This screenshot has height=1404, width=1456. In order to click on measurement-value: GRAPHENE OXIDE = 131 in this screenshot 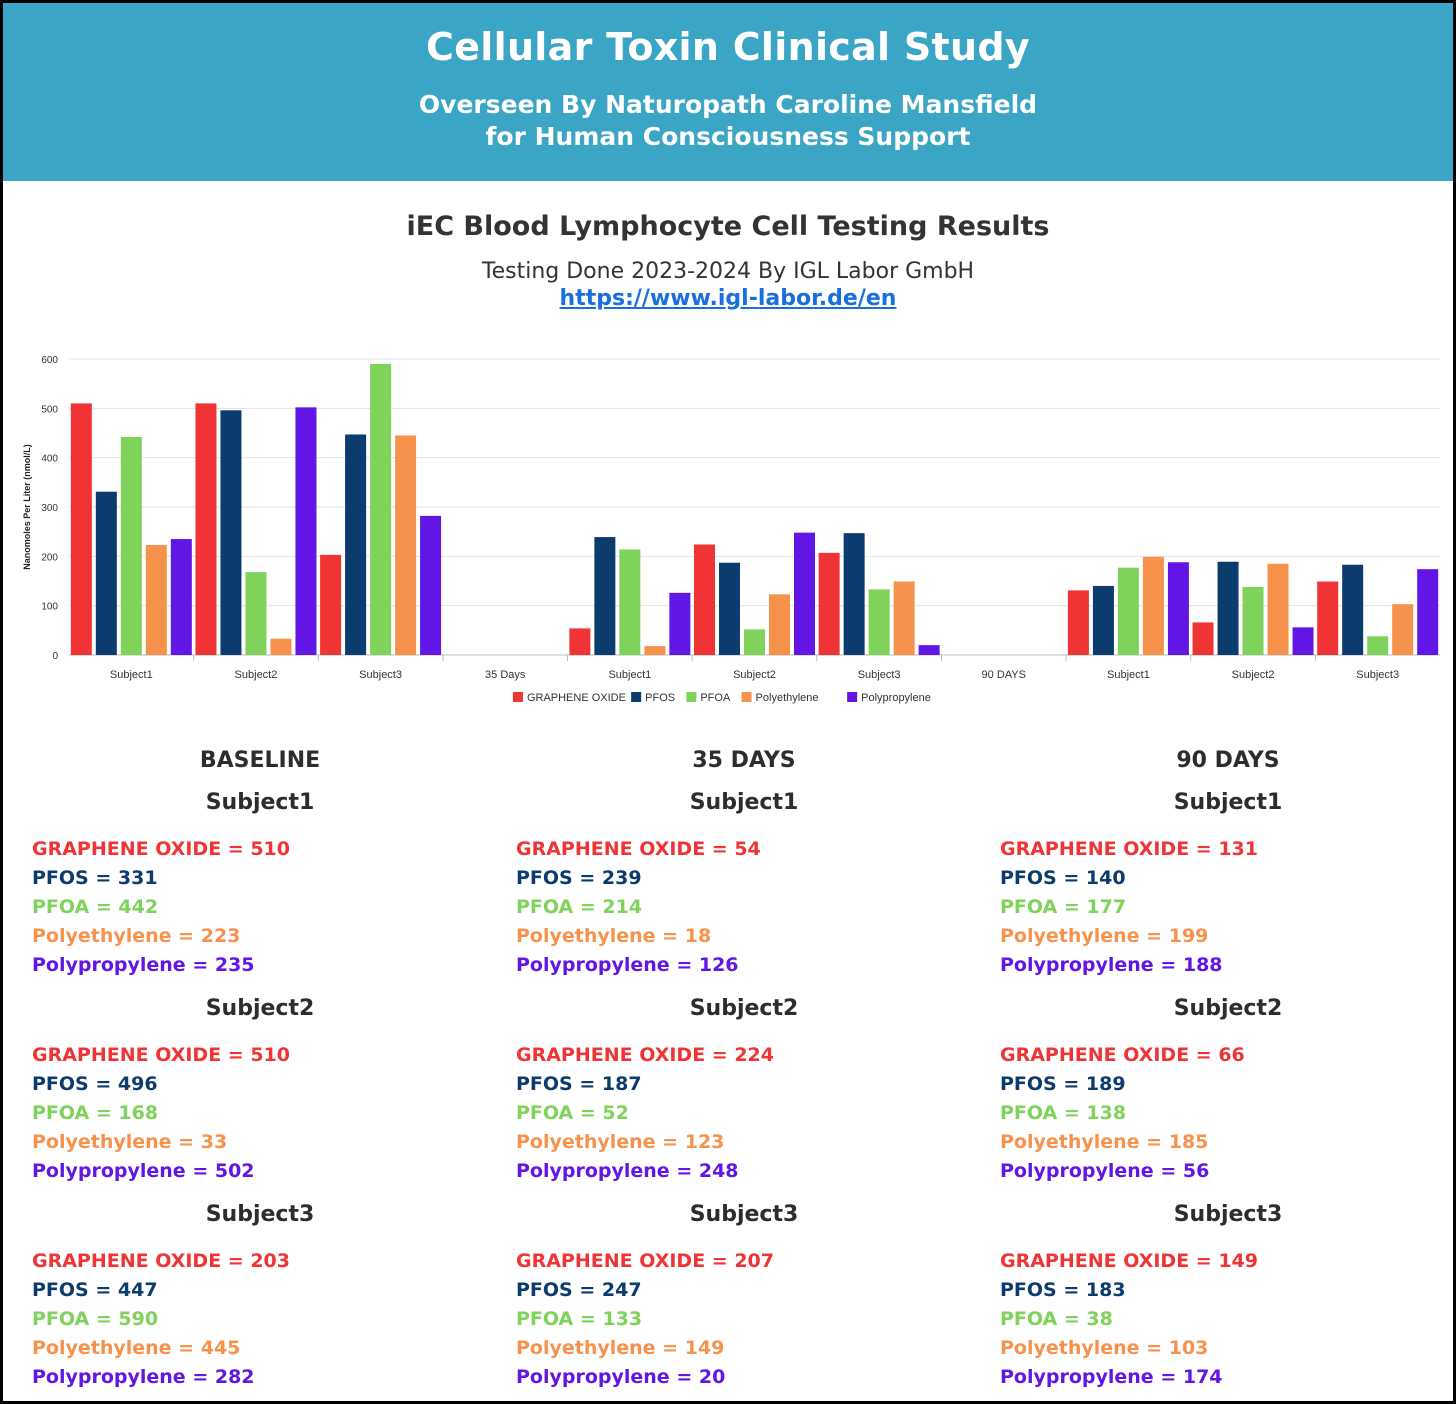, I will do `click(1129, 849)`.